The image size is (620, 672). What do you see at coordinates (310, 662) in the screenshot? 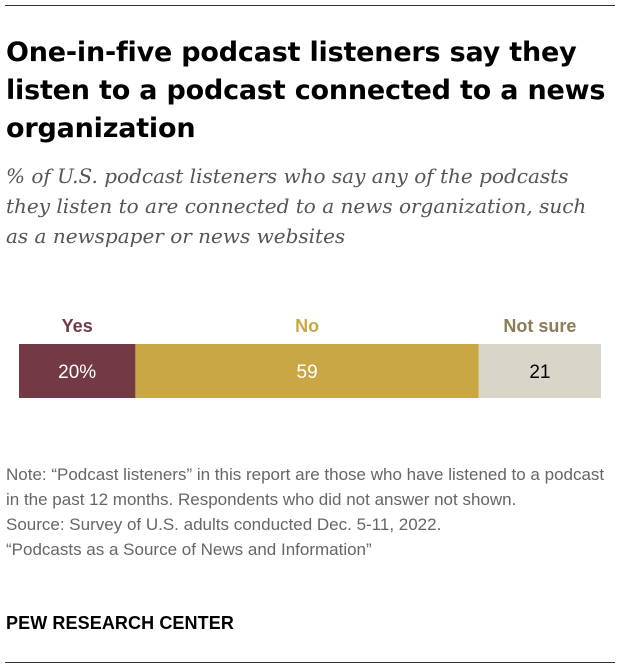
I see `bottom-rule` at bounding box center [310, 662].